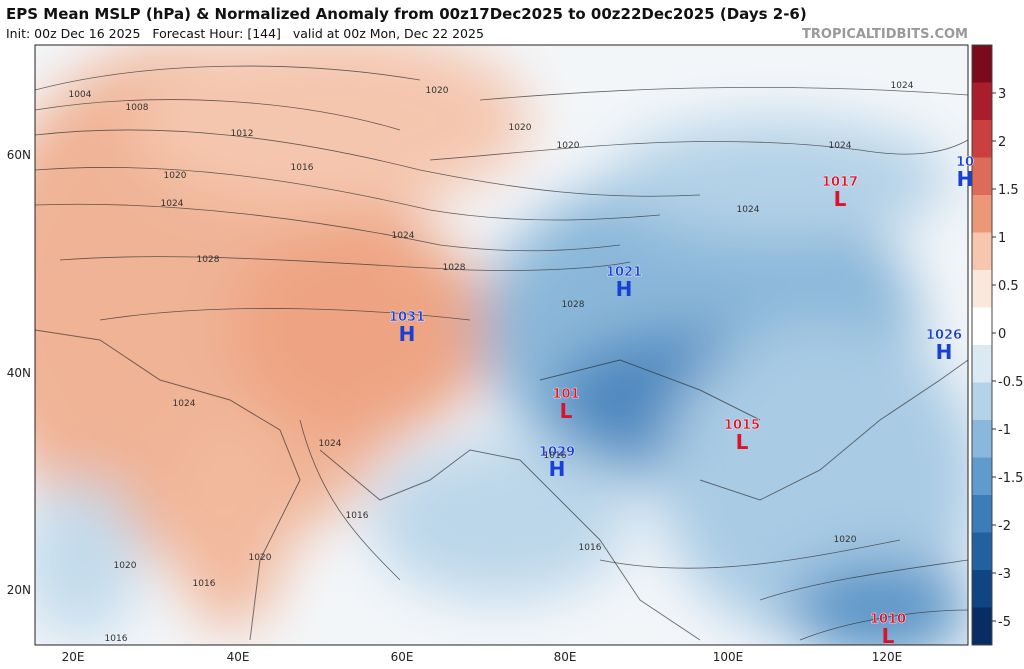 Image resolution: width=1024 pixels, height=669 pixels. What do you see at coordinates (19, 373) in the screenshot?
I see `lat-label: 40N` at bounding box center [19, 373].